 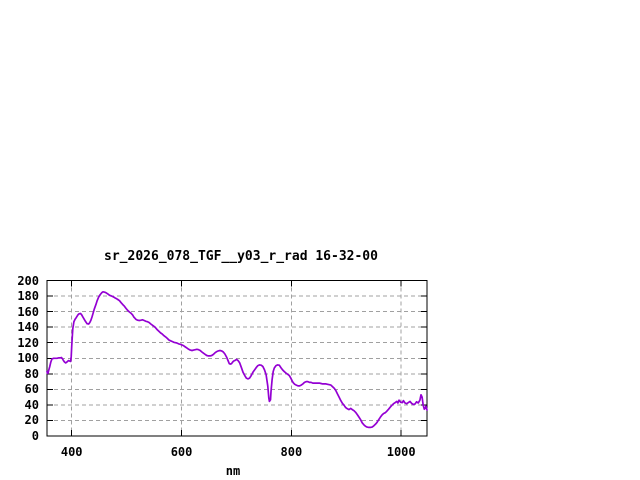 What do you see at coordinates (28, 342) in the screenshot?
I see `y-tick-label: 120` at bounding box center [28, 342].